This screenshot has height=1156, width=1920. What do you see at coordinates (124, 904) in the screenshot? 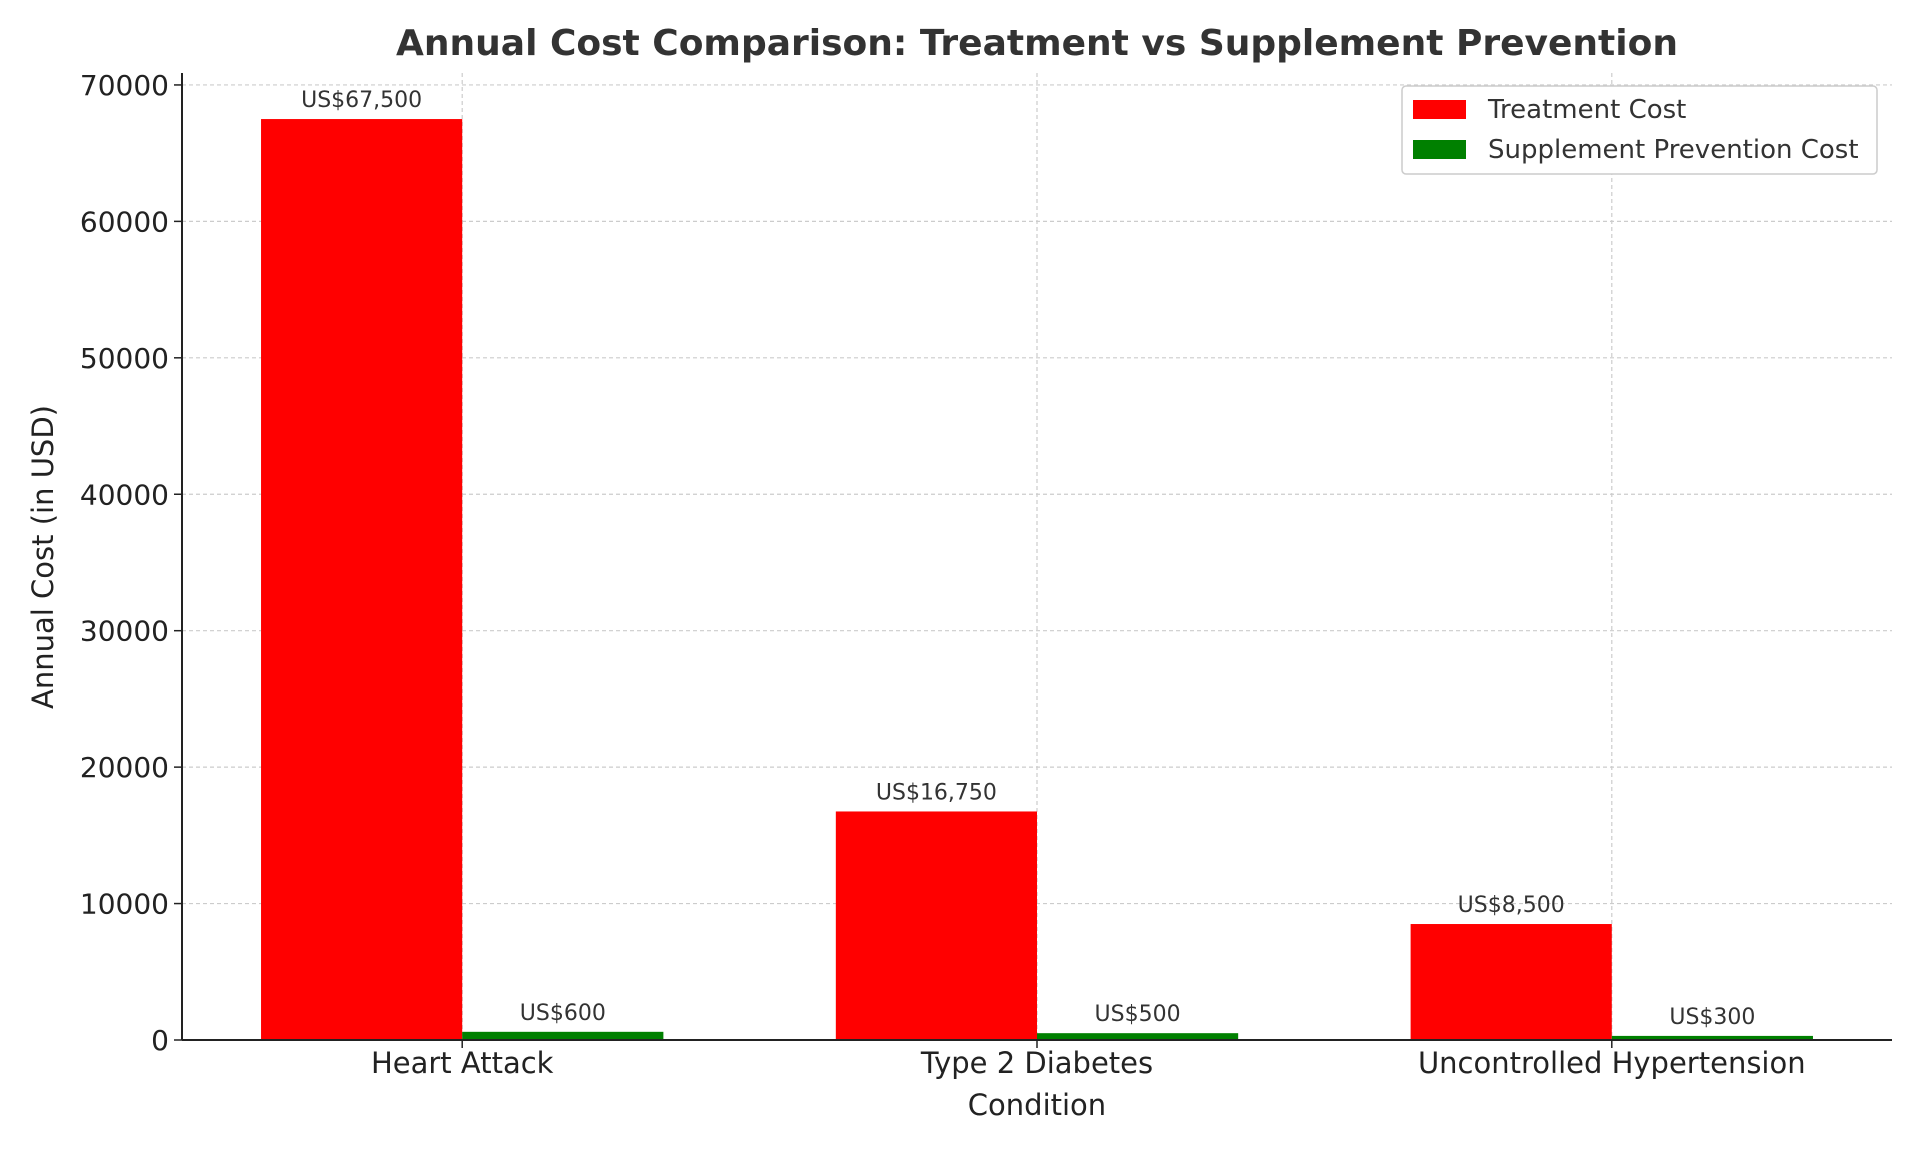
I see `y-tick-label: 10000` at bounding box center [124, 904].